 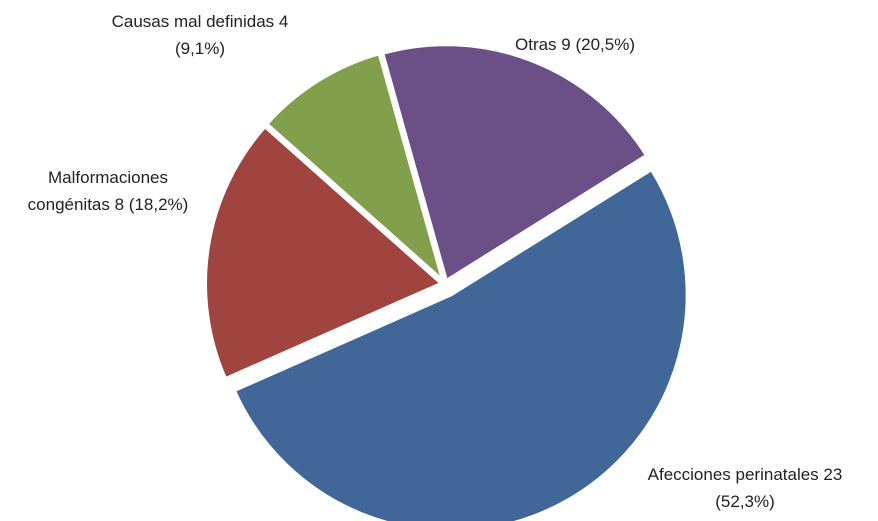 What do you see at coordinates (536, 44) in the screenshot?
I see `category-label: Otras` at bounding box center [536, 44].